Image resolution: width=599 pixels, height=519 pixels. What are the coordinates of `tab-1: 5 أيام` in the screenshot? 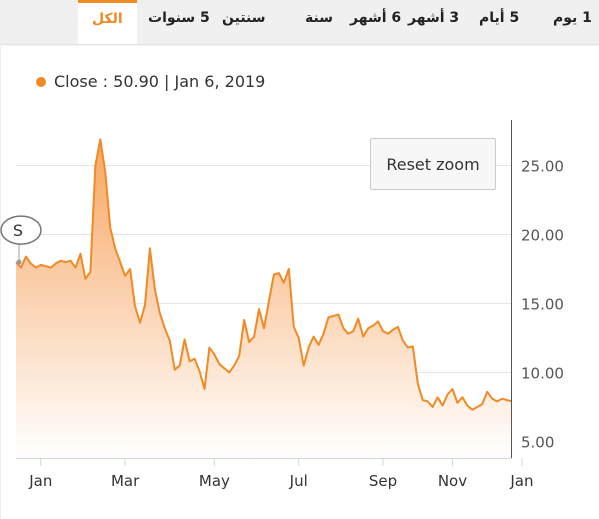 It's located at (499, 18).